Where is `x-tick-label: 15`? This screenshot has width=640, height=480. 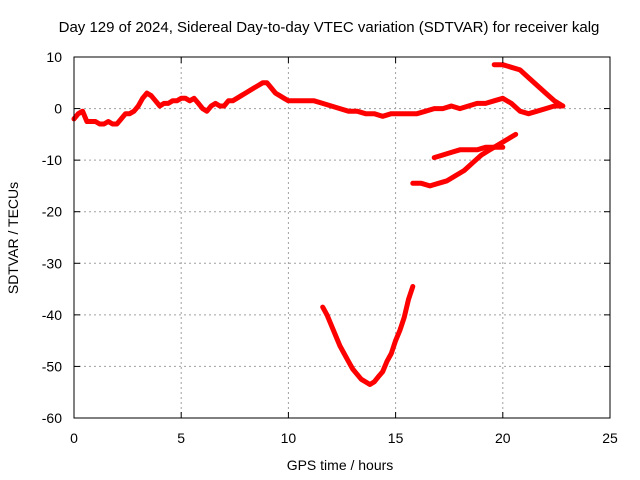 x-tick-label: 15 is located at coordinates (396, 438).